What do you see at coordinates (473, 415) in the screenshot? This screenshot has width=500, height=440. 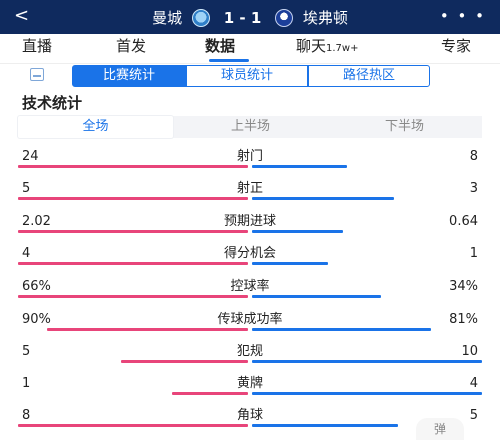 I see `away-value: 5` at bounding box center [473, 415].